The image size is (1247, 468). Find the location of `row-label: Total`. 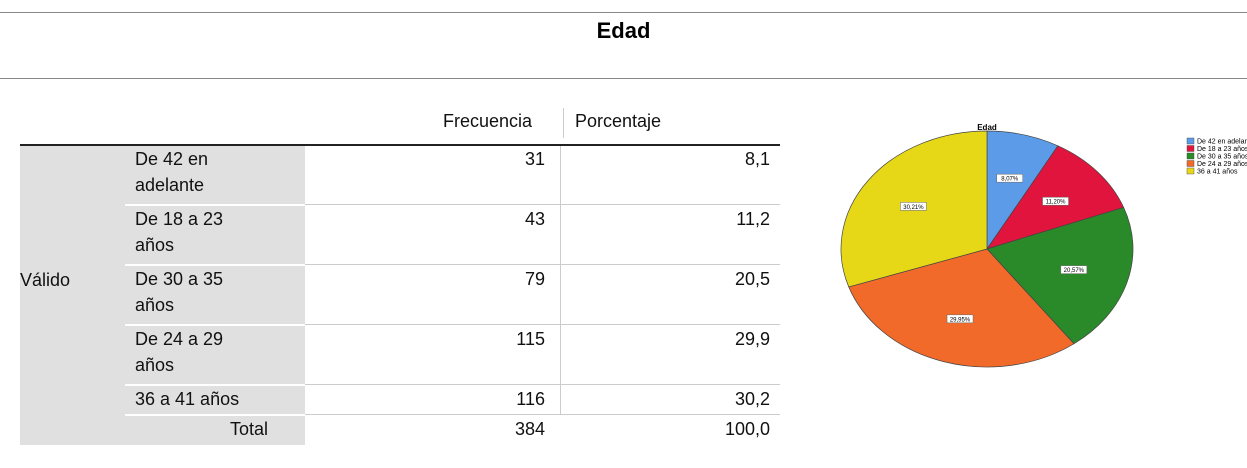

row-label: Total is located at coordinates (249, 429).